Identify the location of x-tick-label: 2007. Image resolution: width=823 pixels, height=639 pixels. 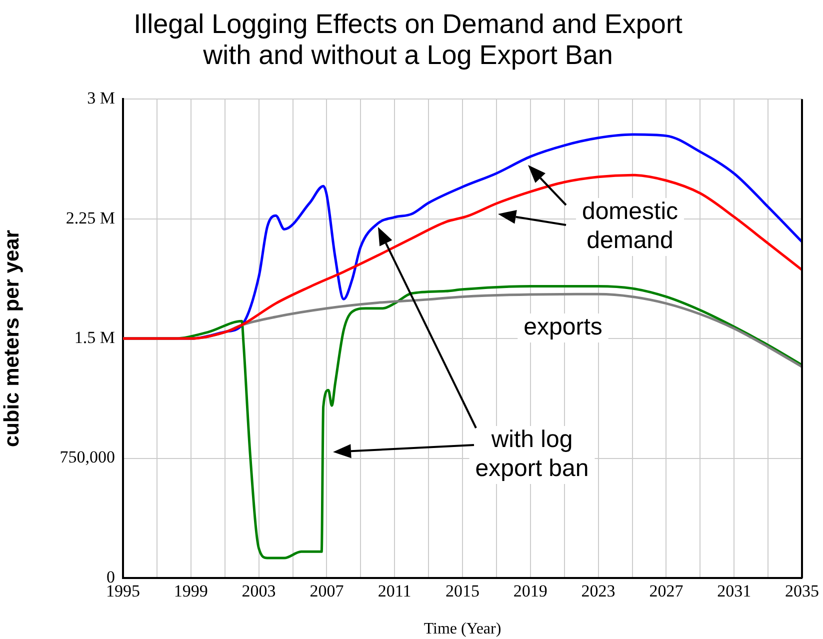
(327, 591).